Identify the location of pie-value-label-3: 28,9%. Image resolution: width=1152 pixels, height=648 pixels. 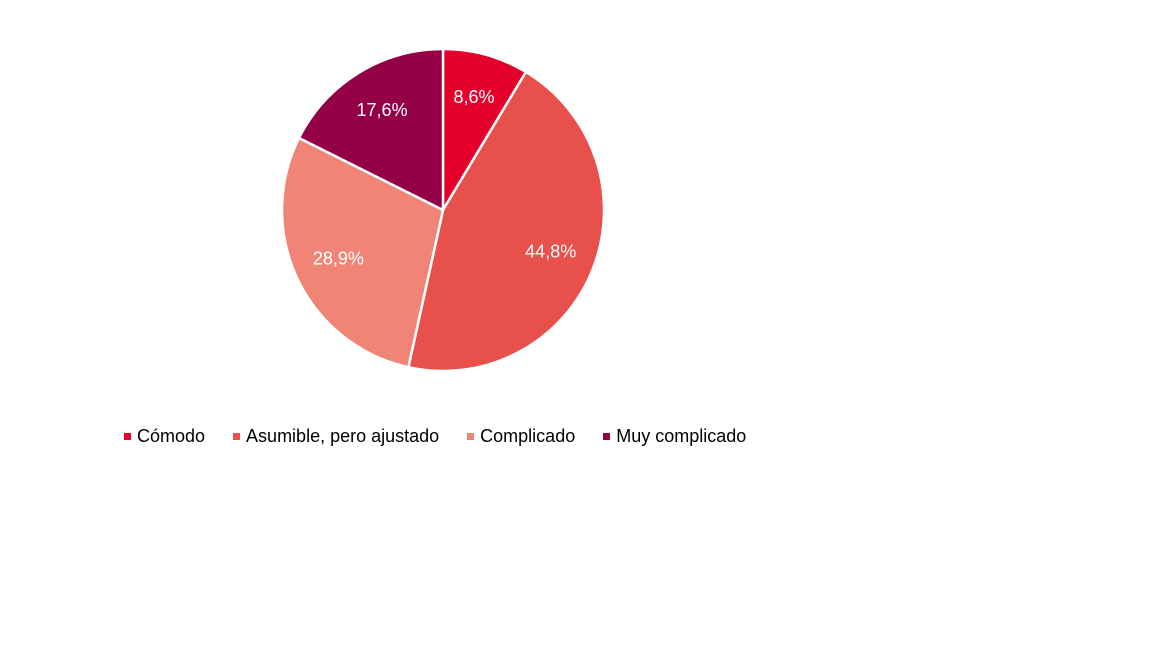
(338, 259).